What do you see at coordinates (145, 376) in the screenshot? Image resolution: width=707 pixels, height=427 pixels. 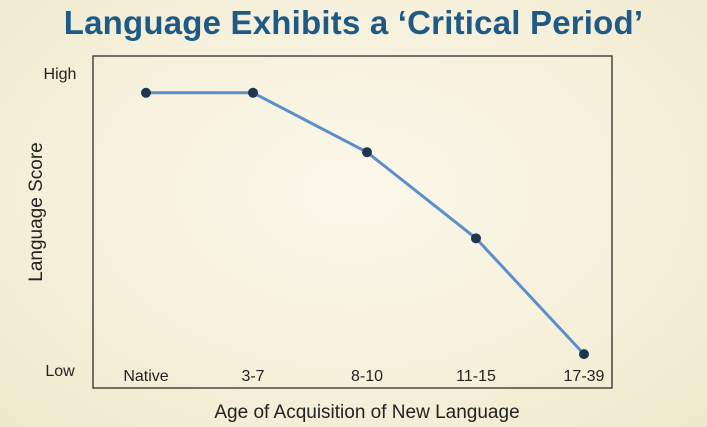 I see `x-tick-label-0: Native` at bounding box center [145, 376].